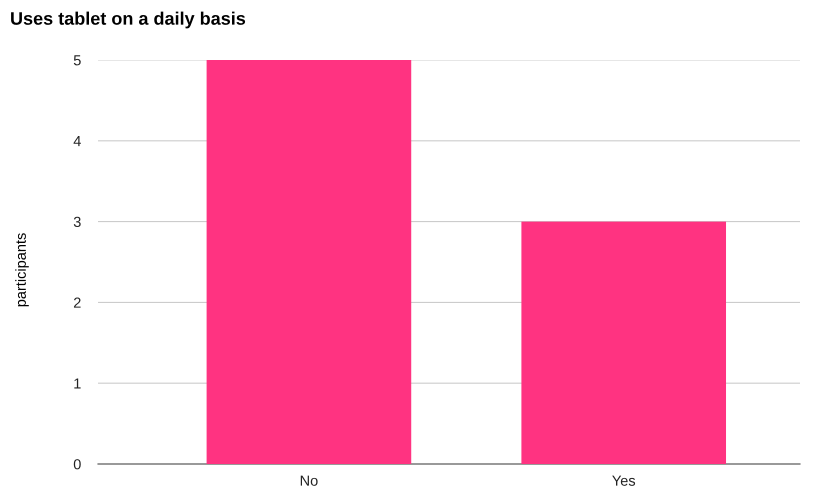 Image resolution: width=828 pixels, height=493 pixels. What do you see at coordinates (624, 481) in the screenshot?
I see `x-tick-label: Yes` at bounding box center [624, 481].